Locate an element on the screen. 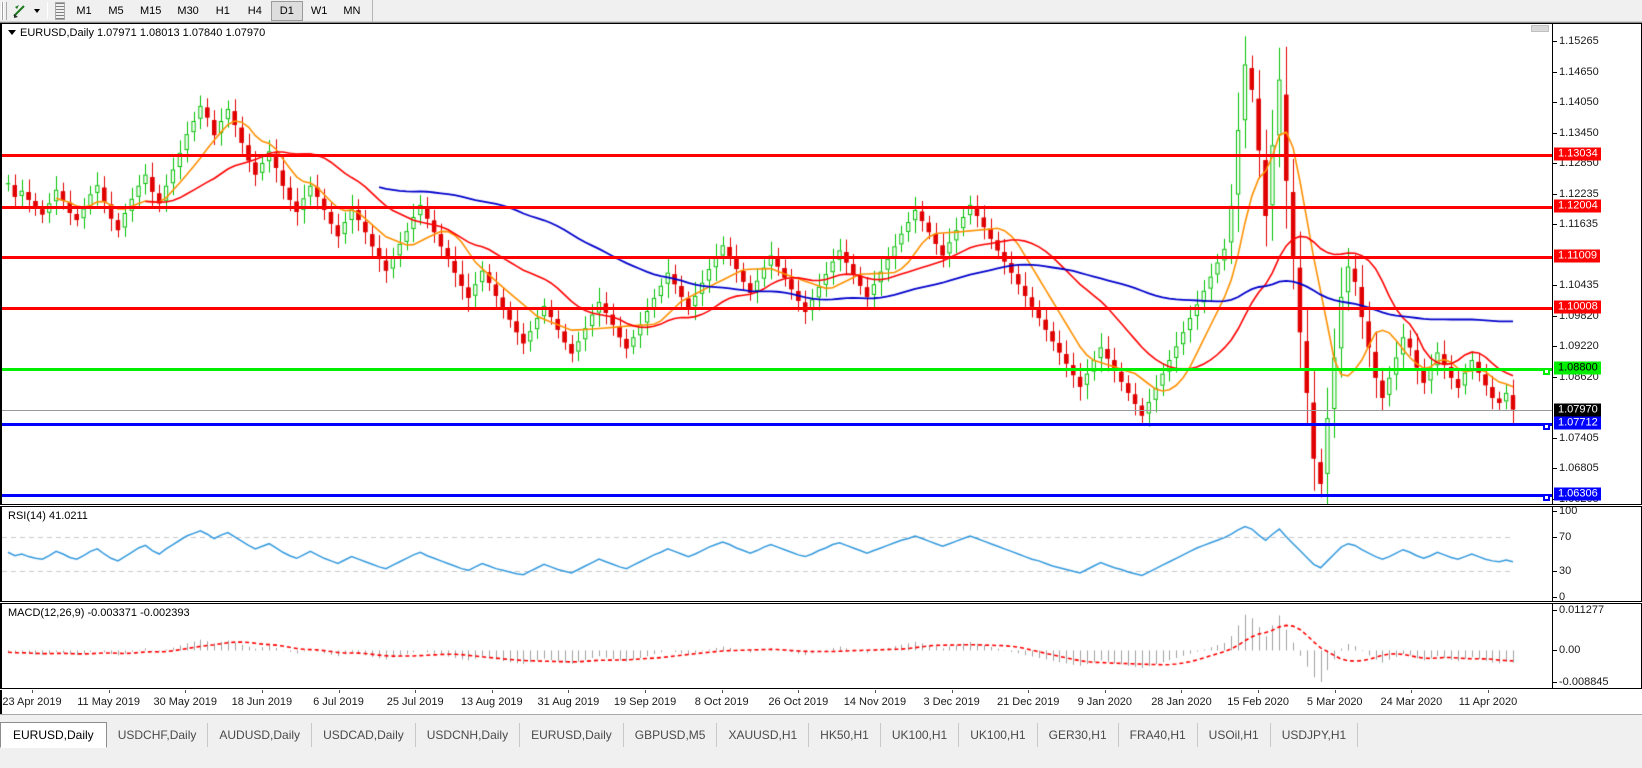 The image size is (1642, 768). time-axis-label: 9 Jan 2020 is located at coordinates (1105, 702).